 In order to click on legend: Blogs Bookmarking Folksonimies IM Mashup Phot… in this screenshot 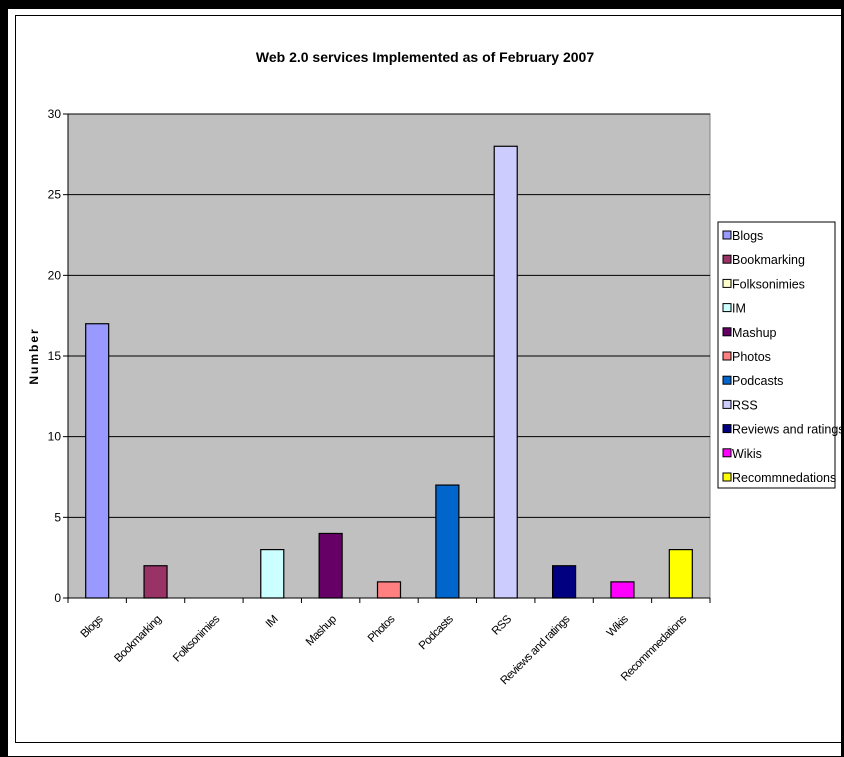, I will do `click(780, 355)`.